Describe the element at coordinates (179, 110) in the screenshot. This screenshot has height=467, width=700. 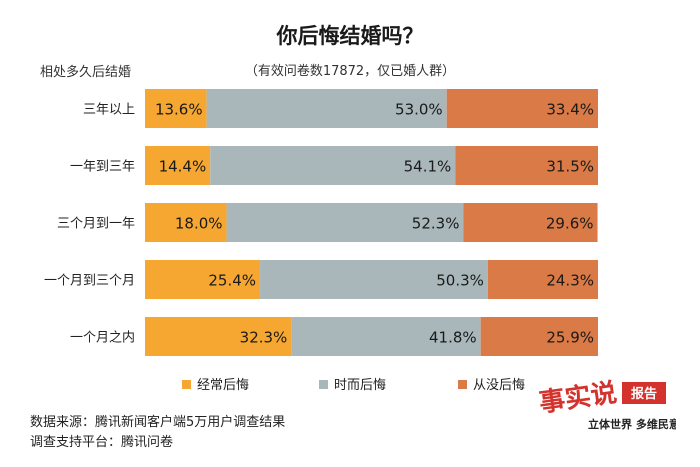
I see `data-label: 13.6%` at that location.